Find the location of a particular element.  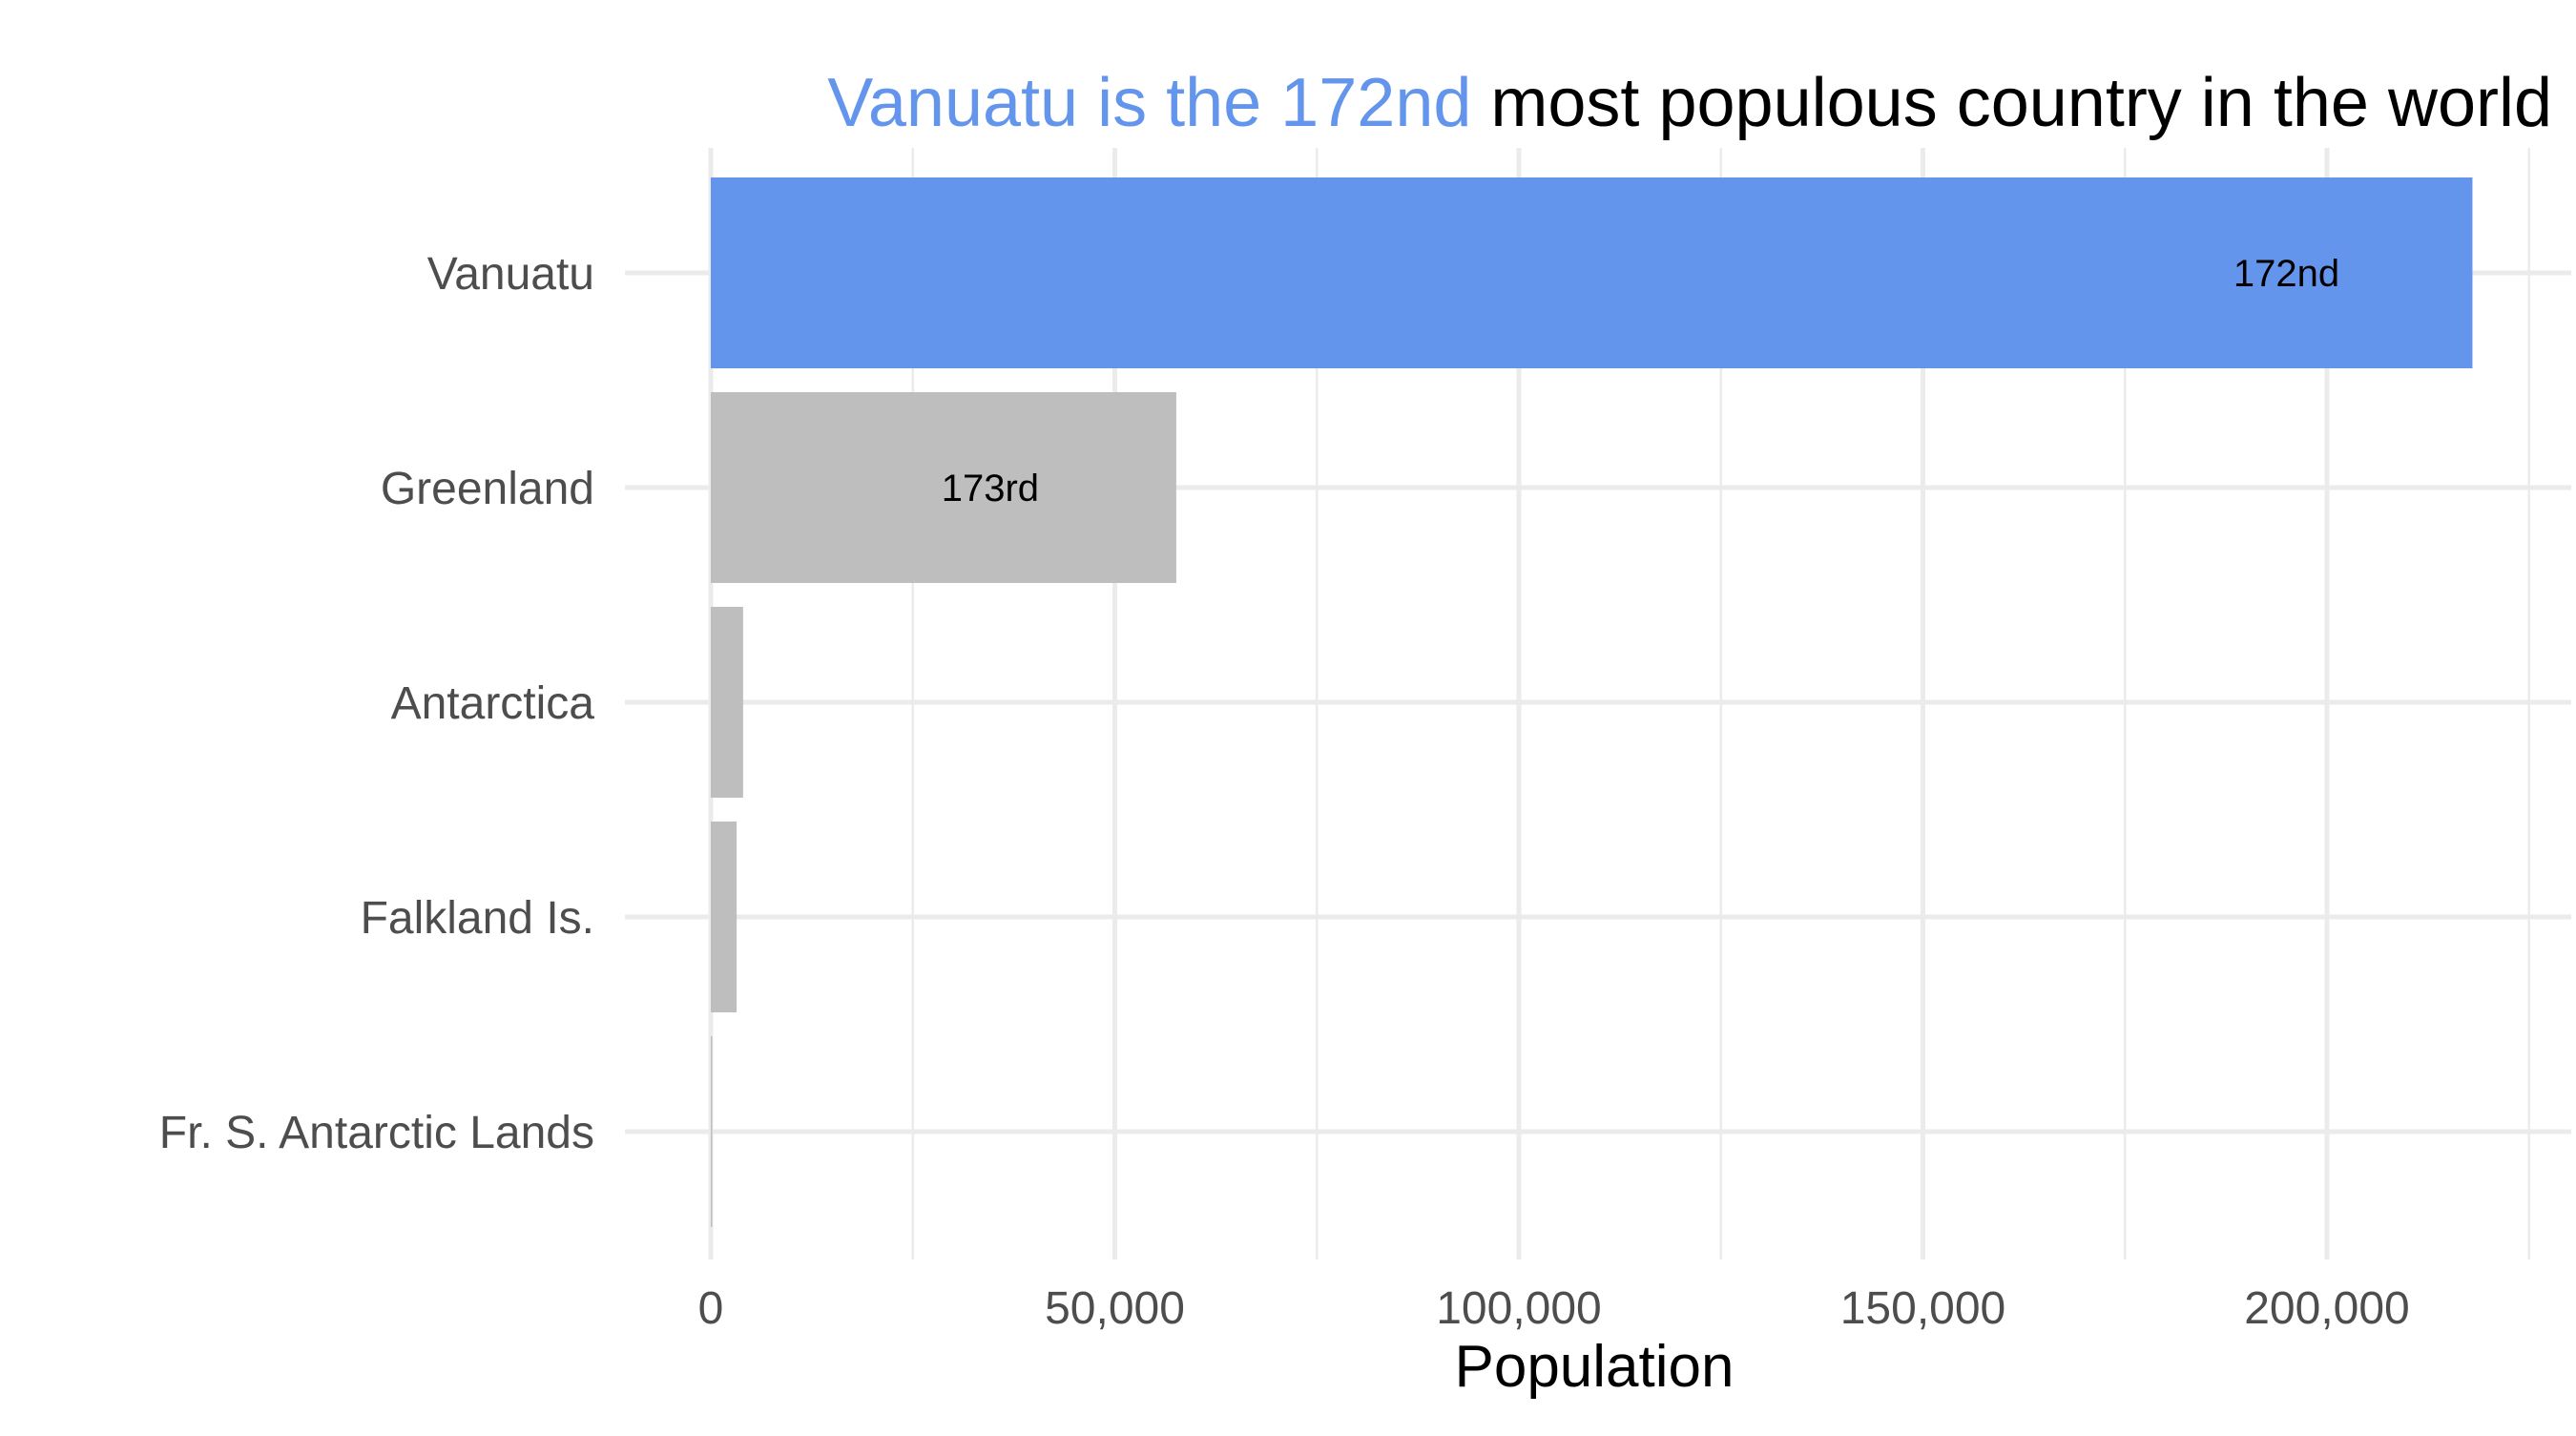

chart-title-rest: most populous country in the world is located at coordinates (2011, 103).